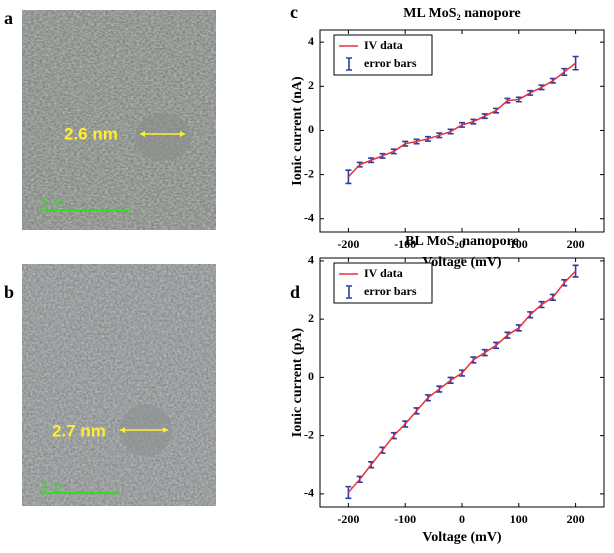 The width and height of the screenshot is (614, 553). What do you see at coordinates (294, 12) in the screenshot?
I see `panel-label: c` at bounding box center [294, 12].